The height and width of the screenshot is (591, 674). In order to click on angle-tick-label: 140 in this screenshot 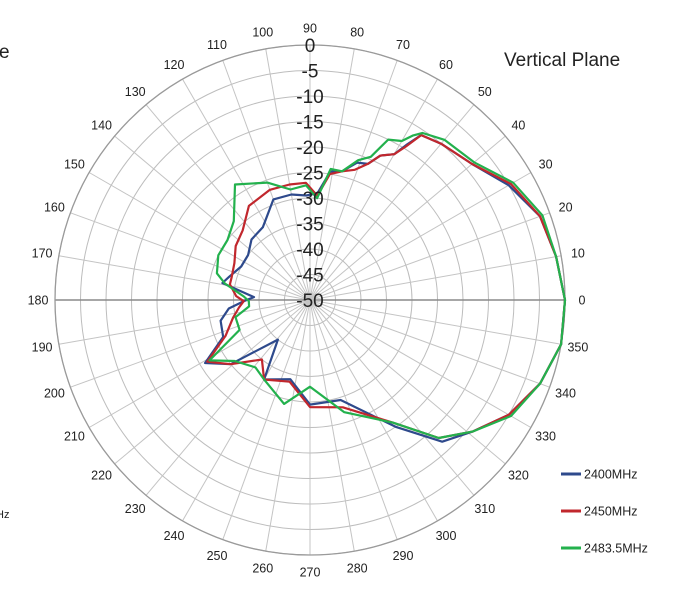, I will do `click(101, 126)`.